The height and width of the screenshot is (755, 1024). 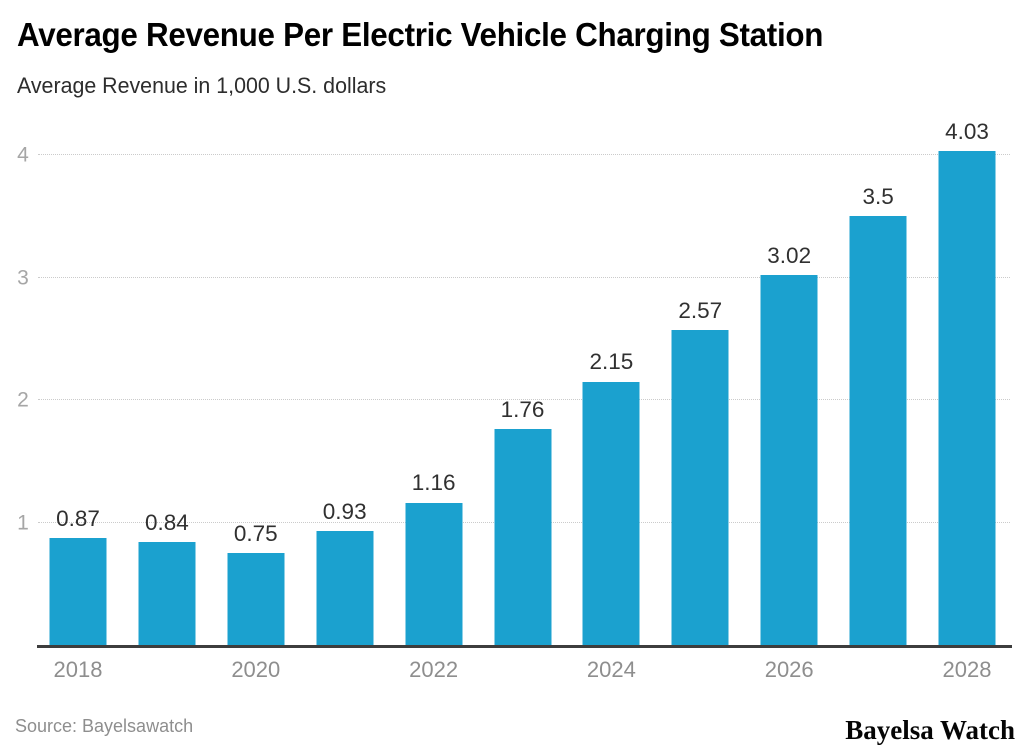 I want to click on bar-2018: 0.87, so click(x=78, y=576).